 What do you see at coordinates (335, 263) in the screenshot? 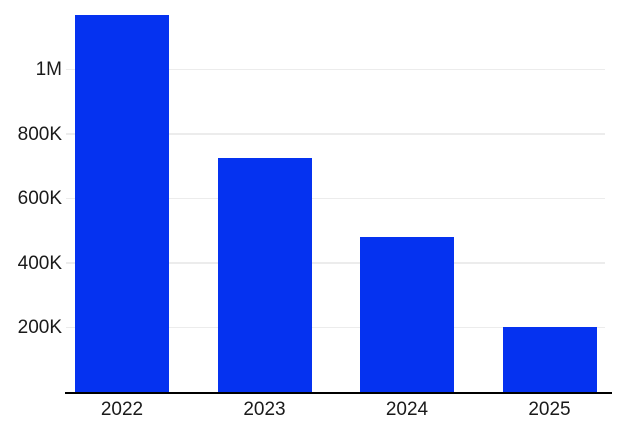
I see `gridline-400K` at bounding box center [335, 263].